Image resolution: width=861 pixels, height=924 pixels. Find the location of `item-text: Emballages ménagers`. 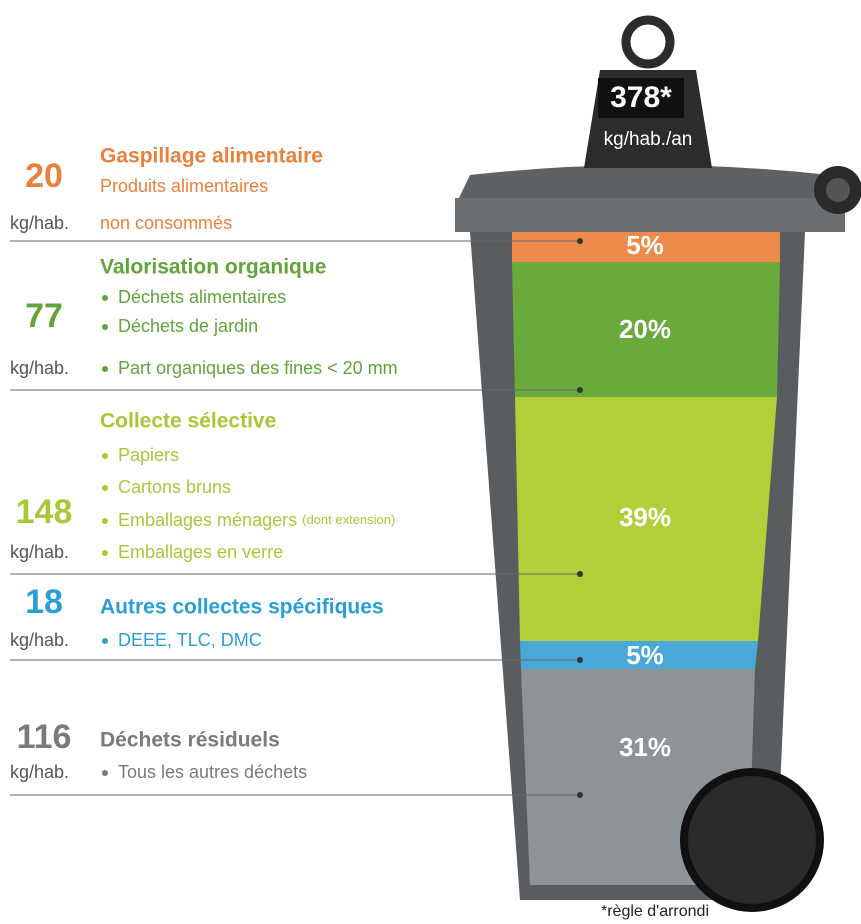

item-text: Emballages ménagers is located at coordinates (207, 520).